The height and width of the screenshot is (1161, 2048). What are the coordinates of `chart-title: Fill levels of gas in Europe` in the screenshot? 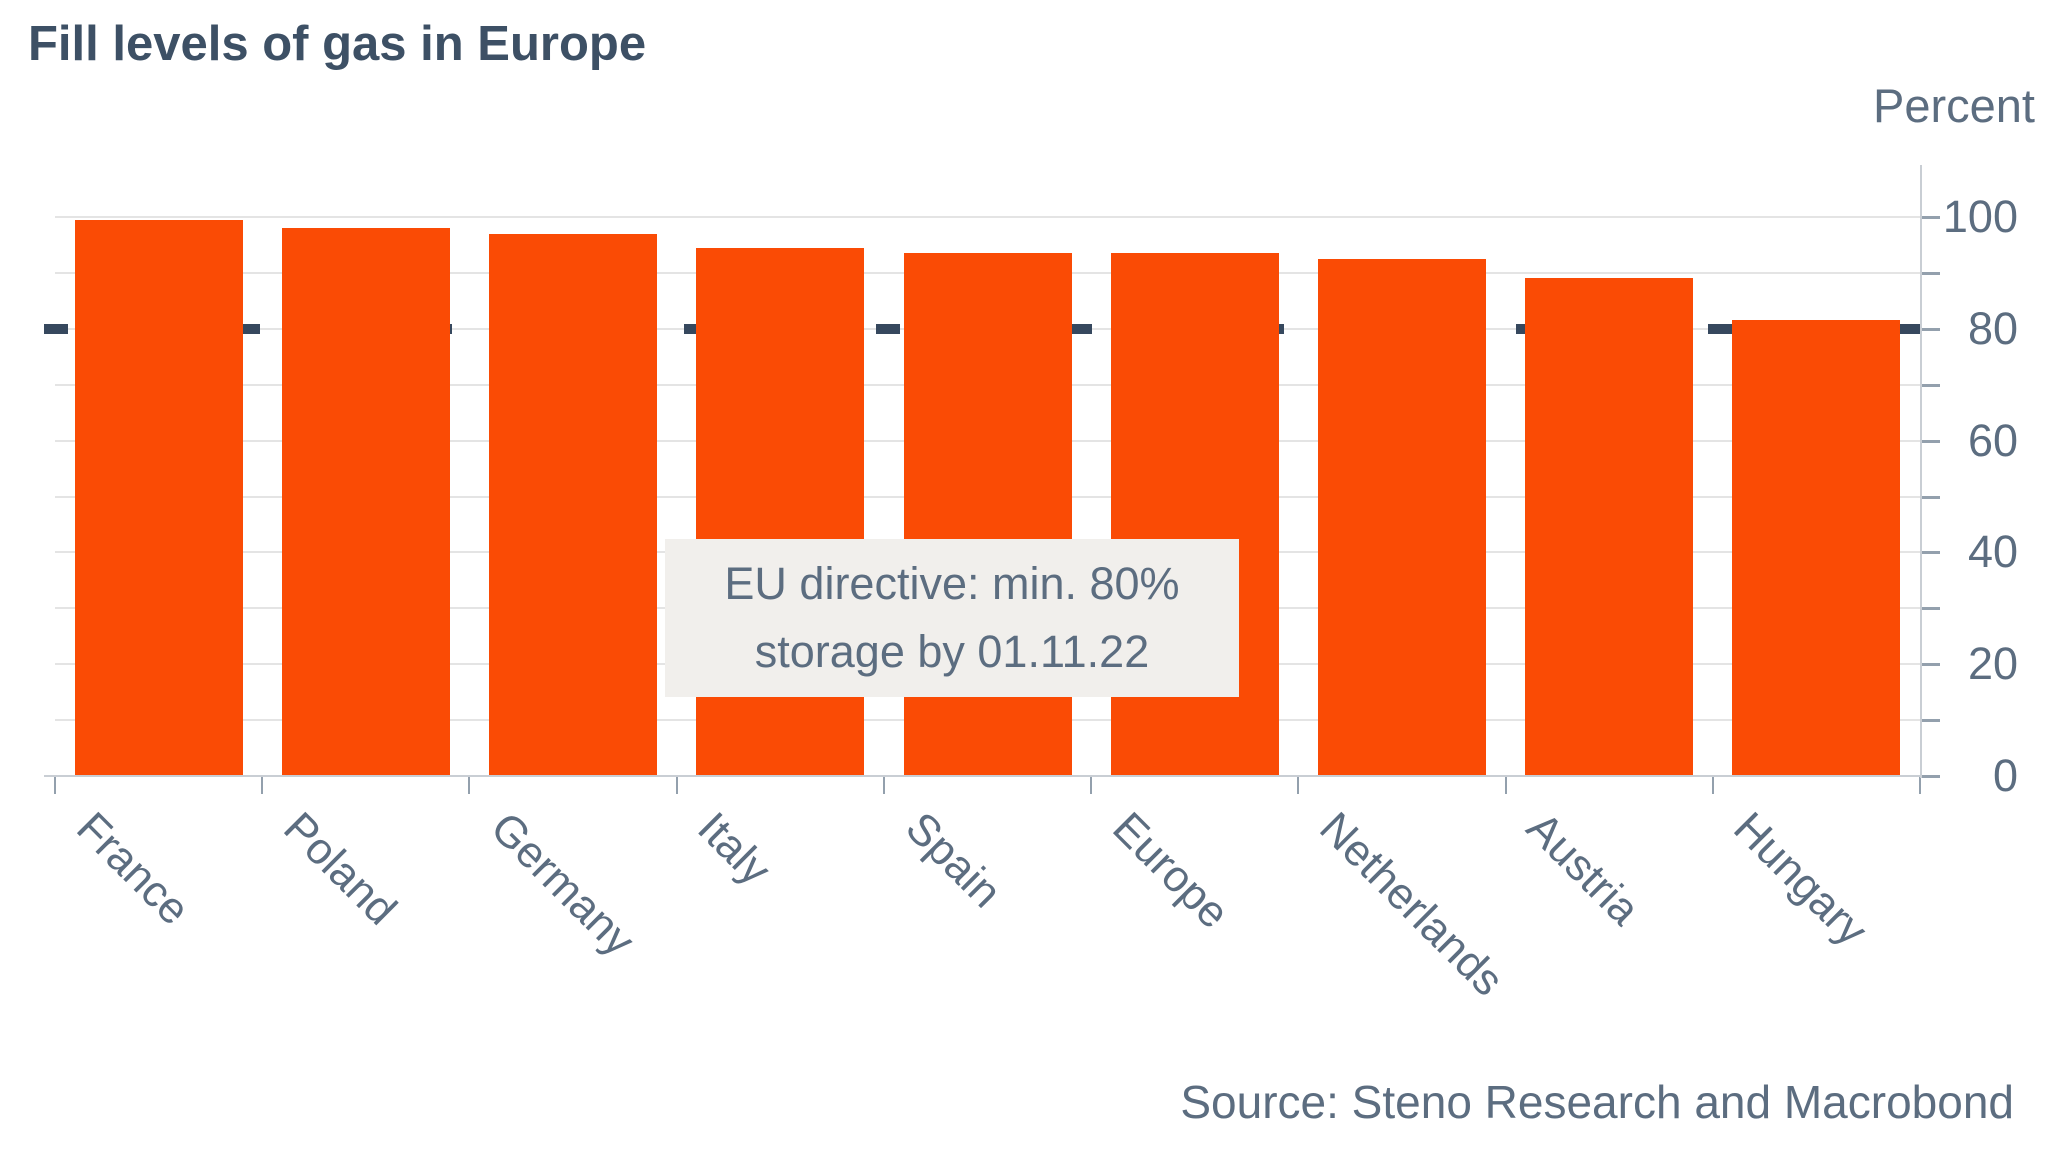 It's located at (337, 44).